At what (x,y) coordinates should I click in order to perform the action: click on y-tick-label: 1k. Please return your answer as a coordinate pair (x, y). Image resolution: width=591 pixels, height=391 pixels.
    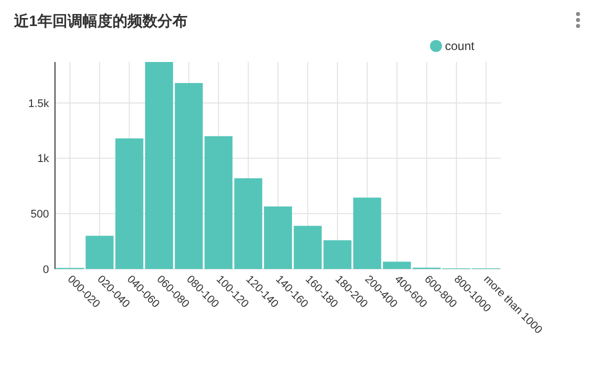
    Looking at the image, I should click on (43, 159).